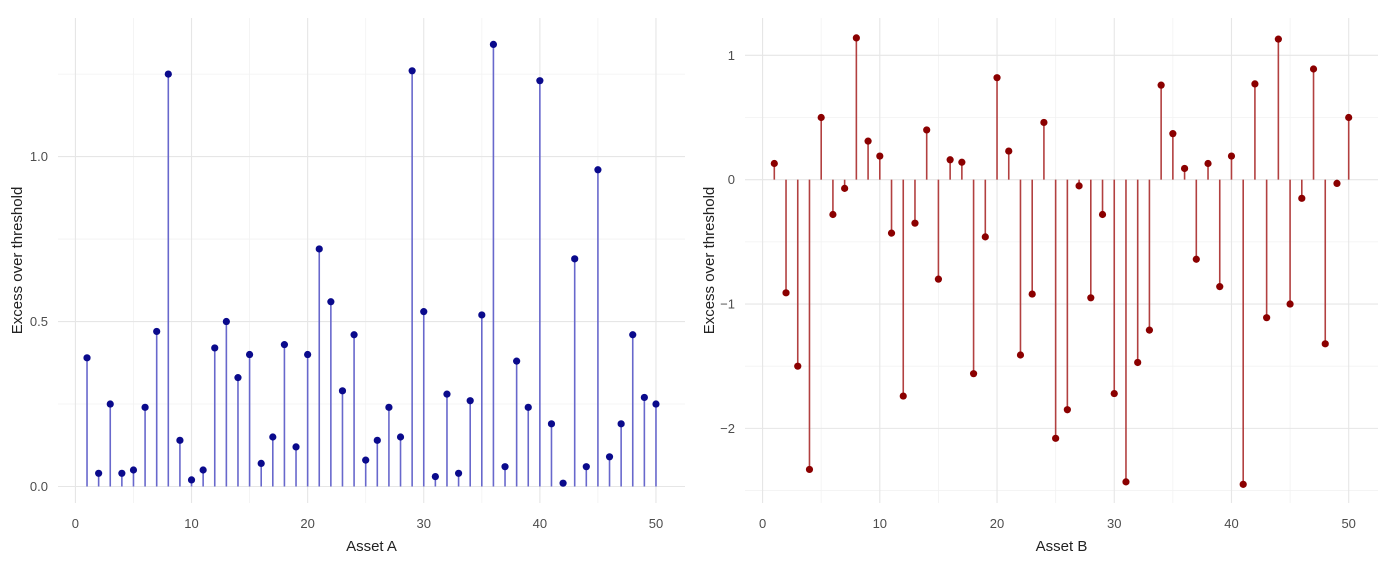  Describe the element at coordinates (307, 523) in the screenshot. I see `x-tick-label: 20` at that location.